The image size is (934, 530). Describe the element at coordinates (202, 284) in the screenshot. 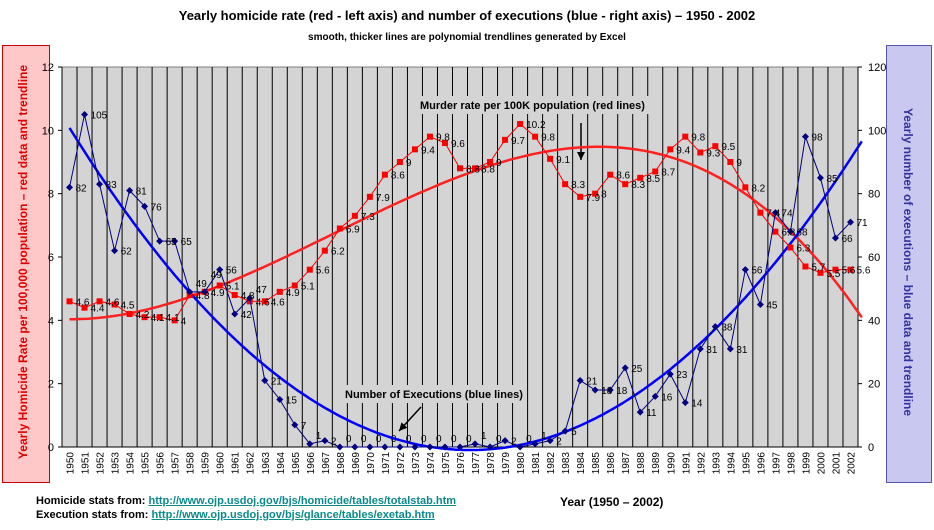

I see `execution-data-label: 49` at that location.